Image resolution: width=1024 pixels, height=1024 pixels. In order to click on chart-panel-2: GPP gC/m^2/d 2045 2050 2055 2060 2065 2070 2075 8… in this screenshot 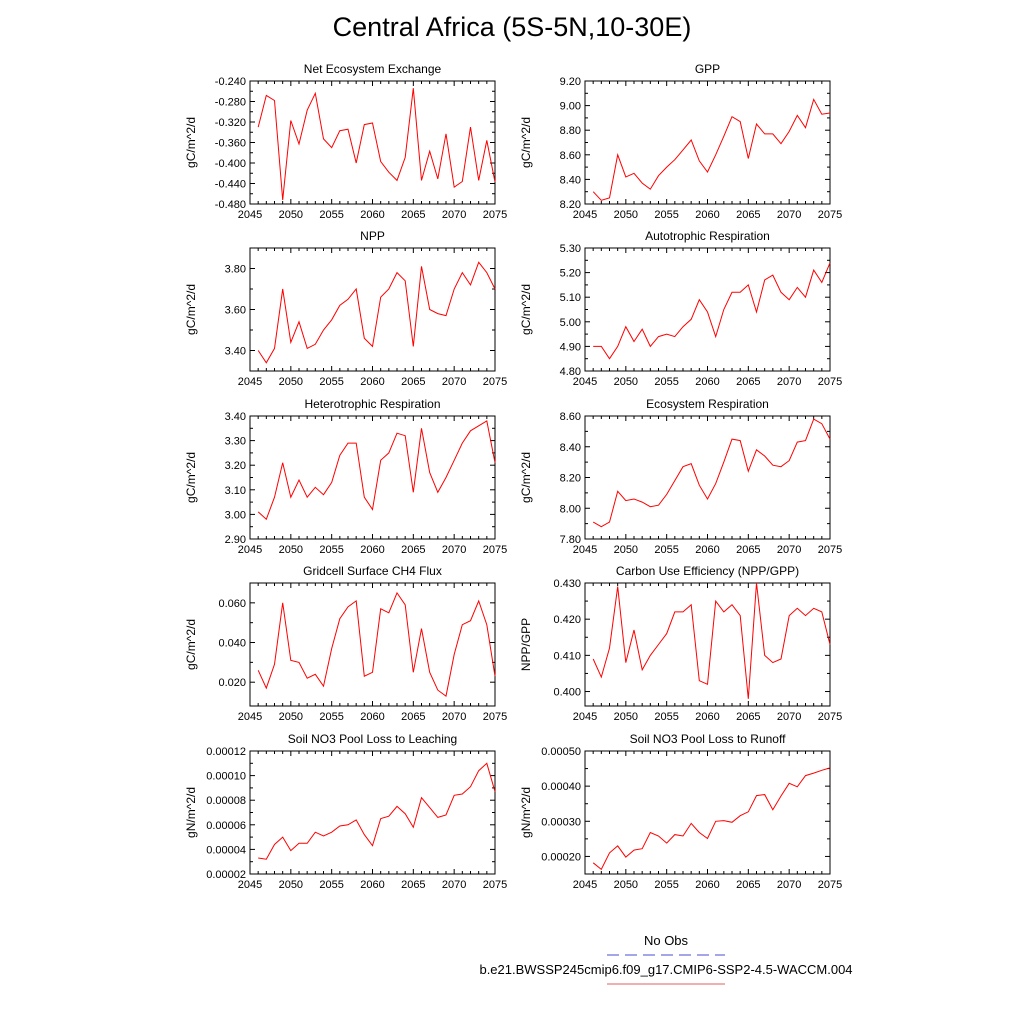, I will do `click(680, 141)`.